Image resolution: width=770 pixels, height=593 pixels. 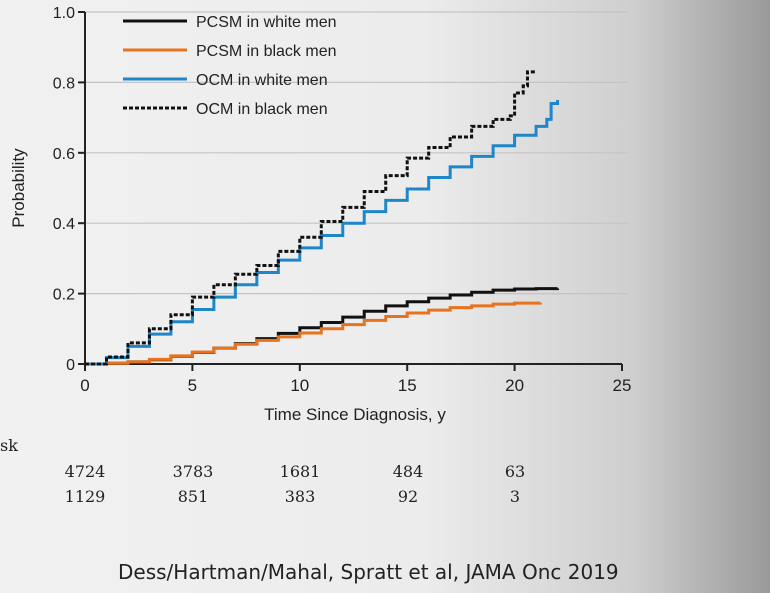 I want to click on x-tick-label-1: 5, so click(x=192, y=385).